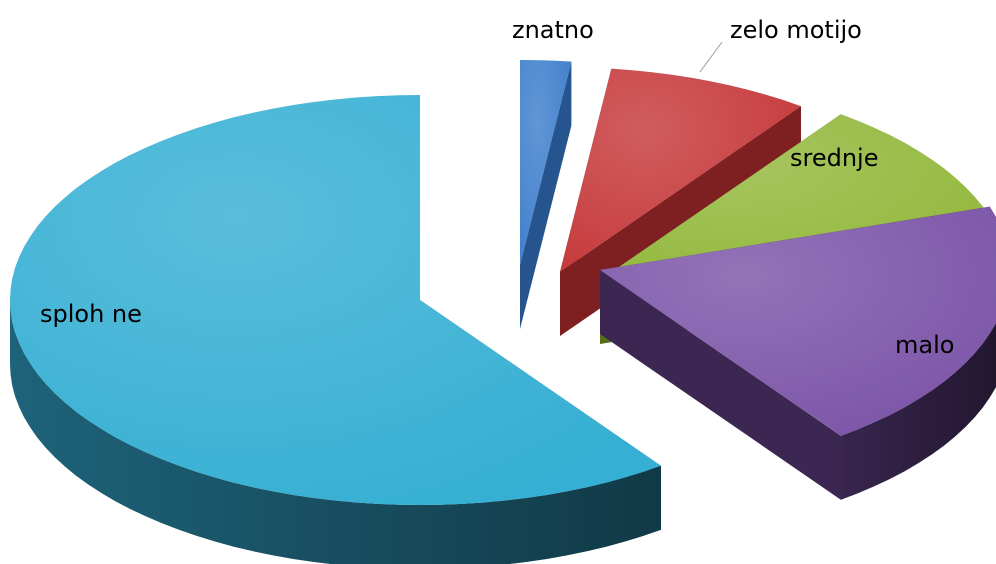  I want to click on slice-znatno, so click(546, 194).